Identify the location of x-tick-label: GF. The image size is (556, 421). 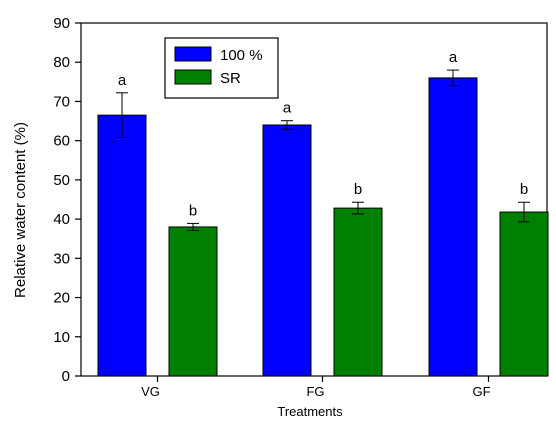
(481, 391).